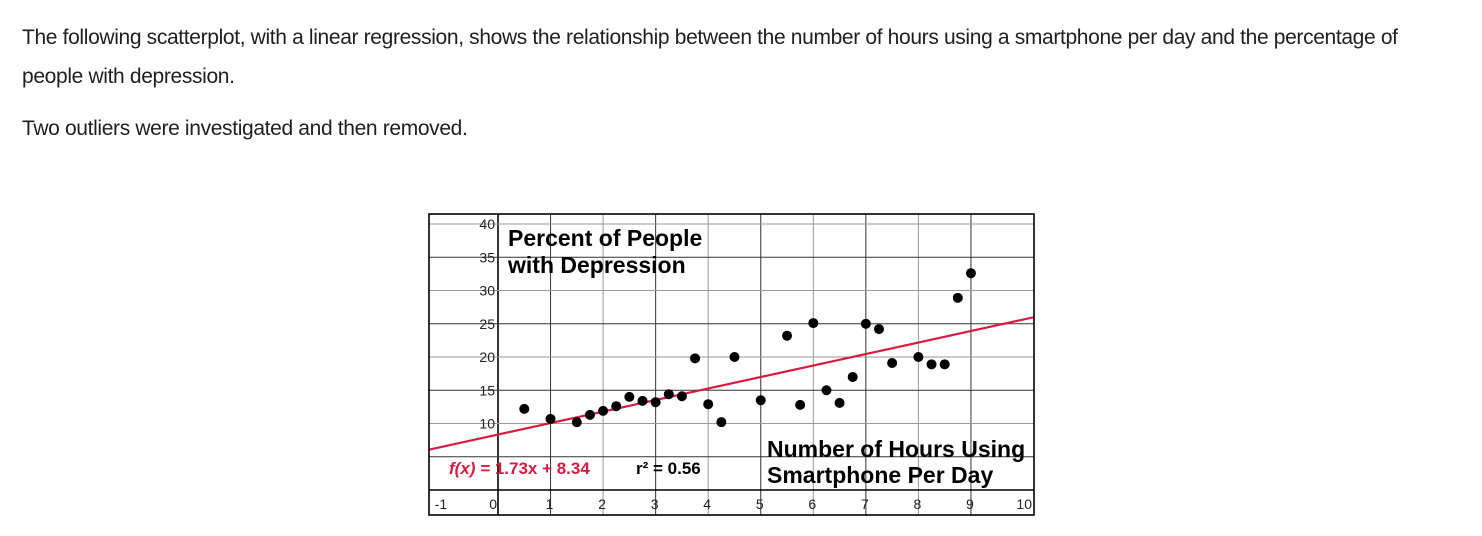 The width and height of the screenshot is (1482, 536). I want to click on x-tick-label: 2, so click(602, 504).